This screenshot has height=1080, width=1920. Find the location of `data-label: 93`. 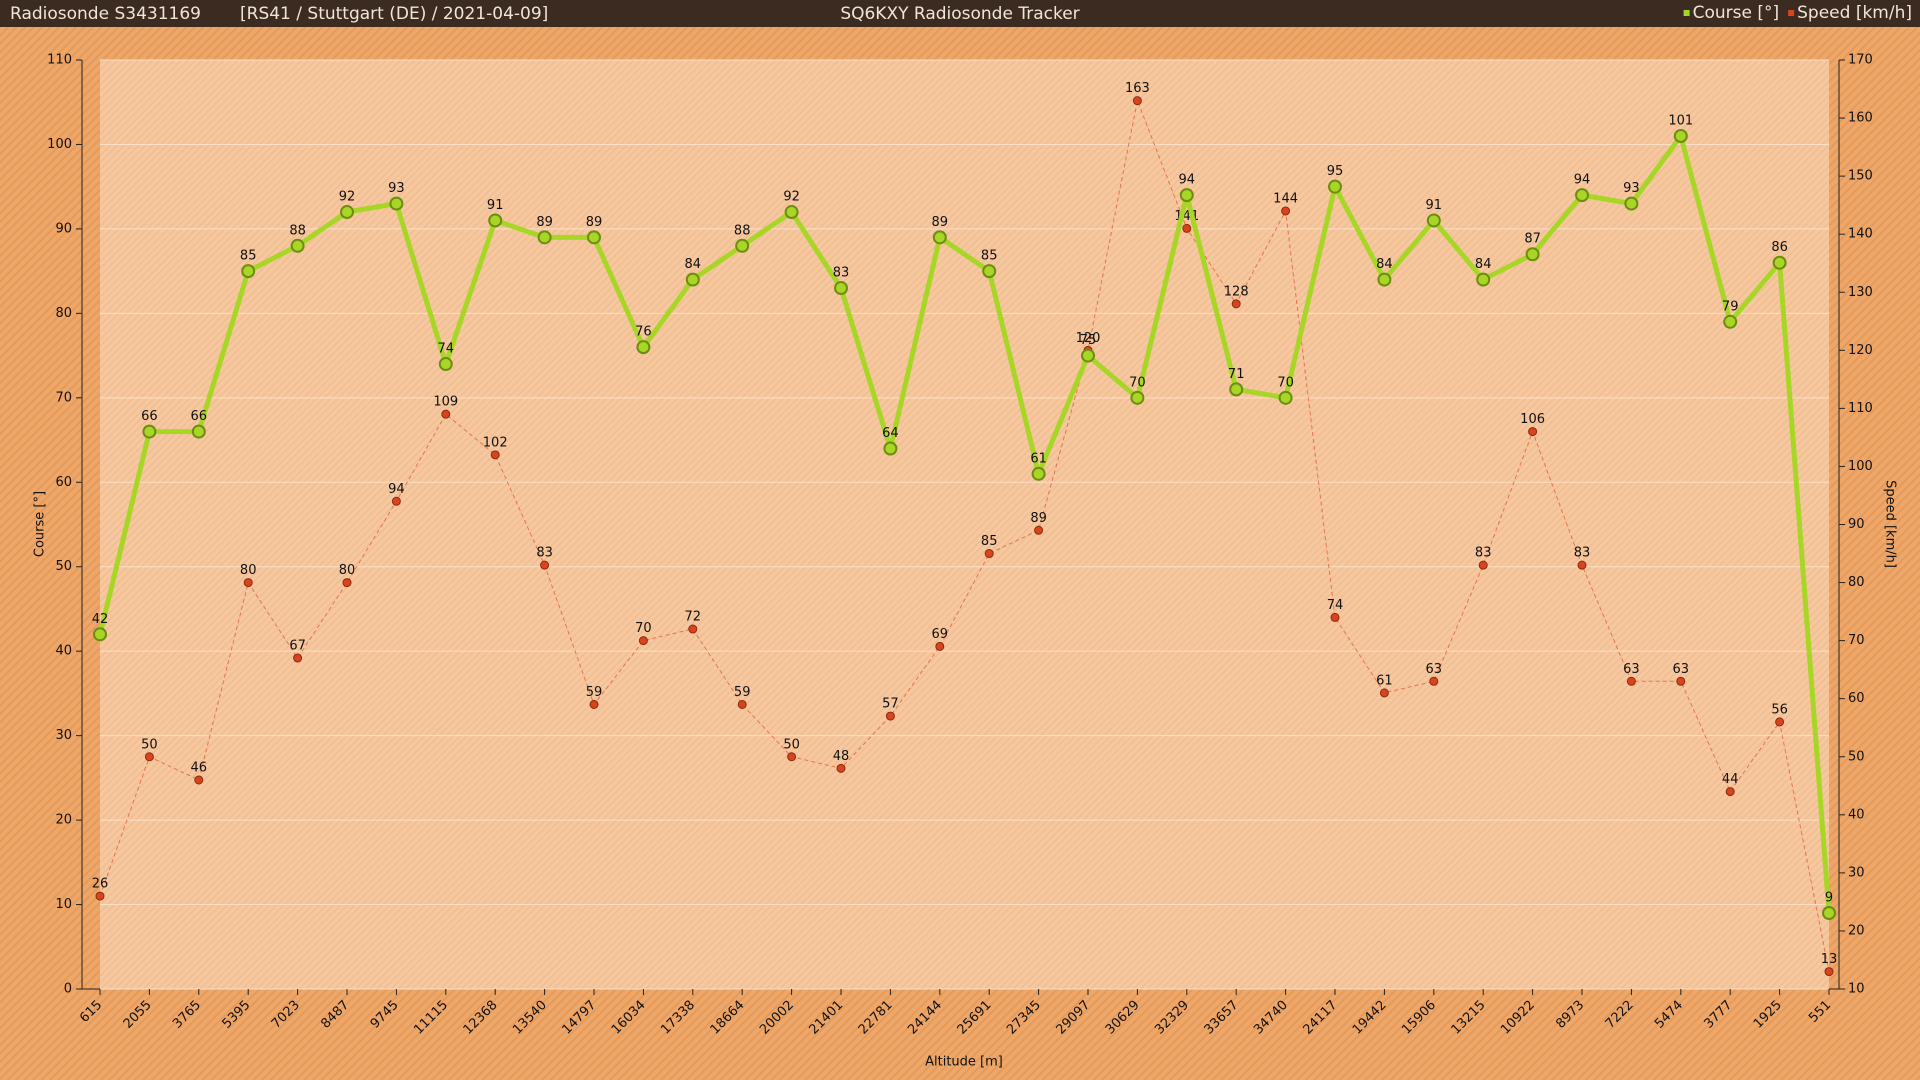

data-label: 93 is located at coordinates (1631, 188).